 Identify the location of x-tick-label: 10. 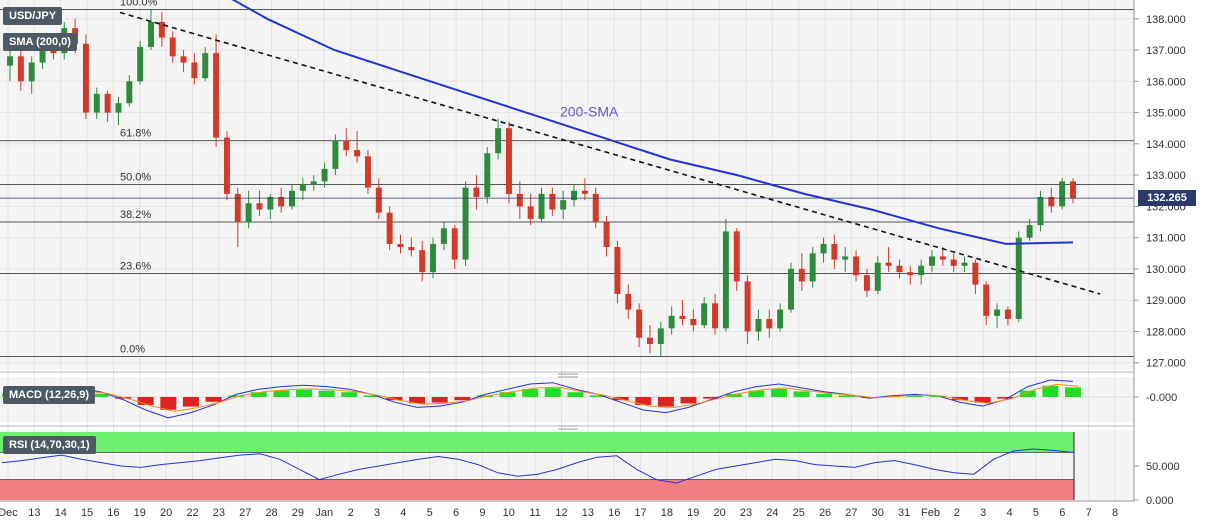
(509, 513).